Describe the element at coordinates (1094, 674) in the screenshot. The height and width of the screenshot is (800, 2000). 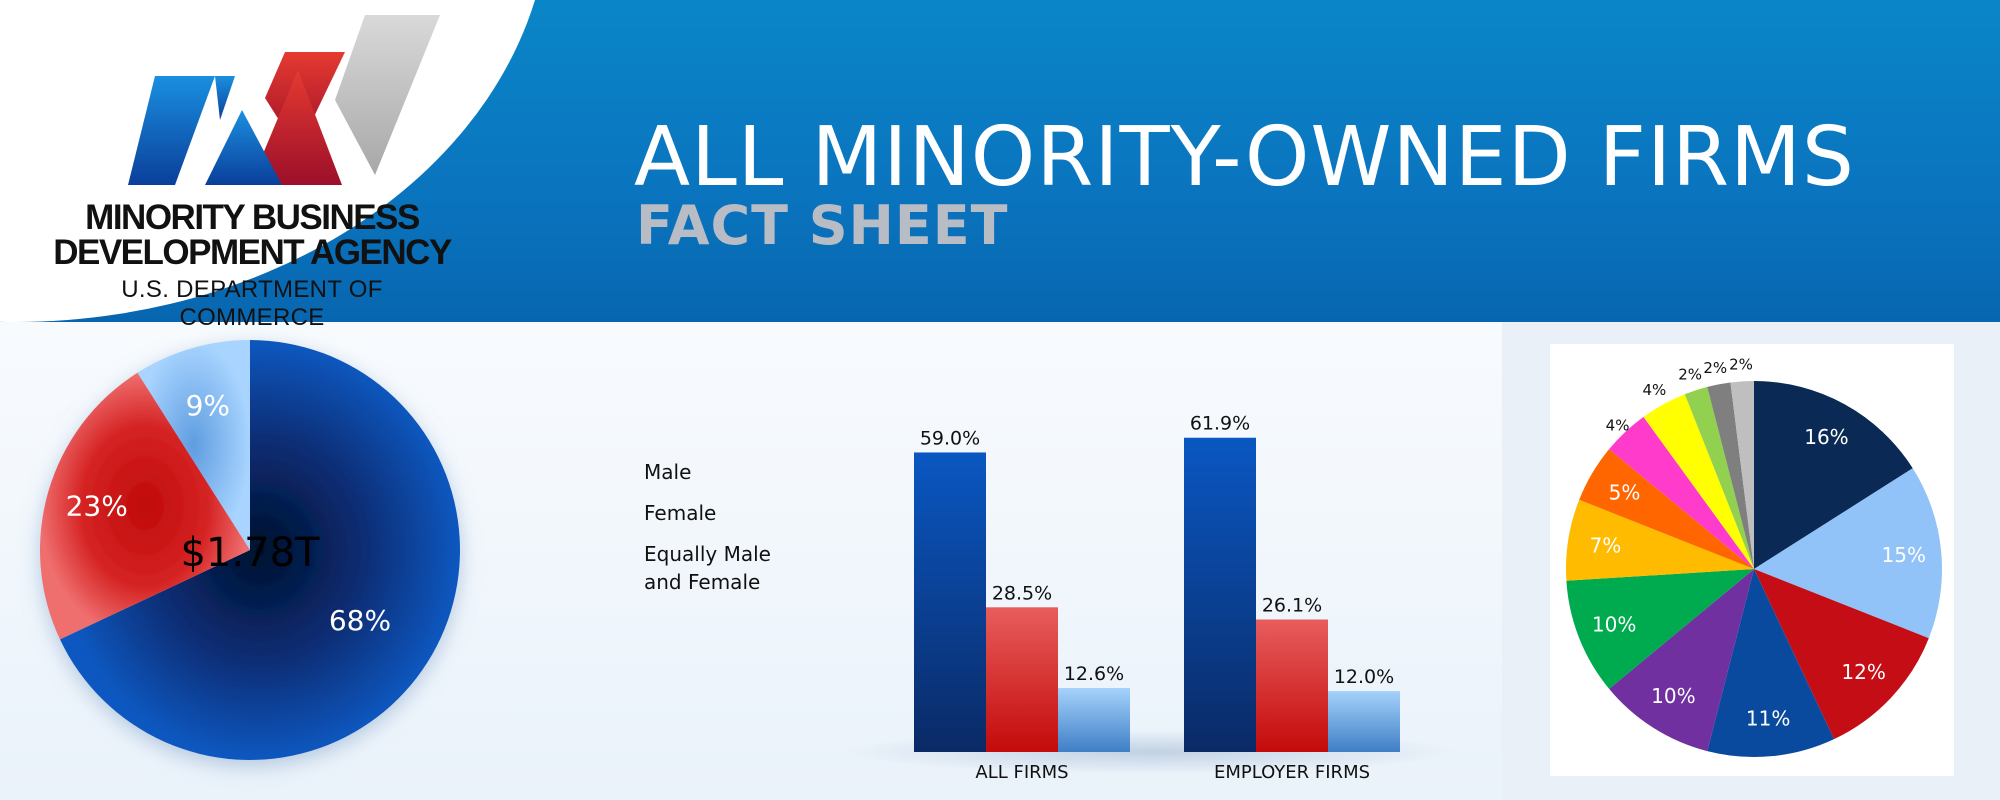
I see `bar-value-label-0-2: 12.6%` at that location.